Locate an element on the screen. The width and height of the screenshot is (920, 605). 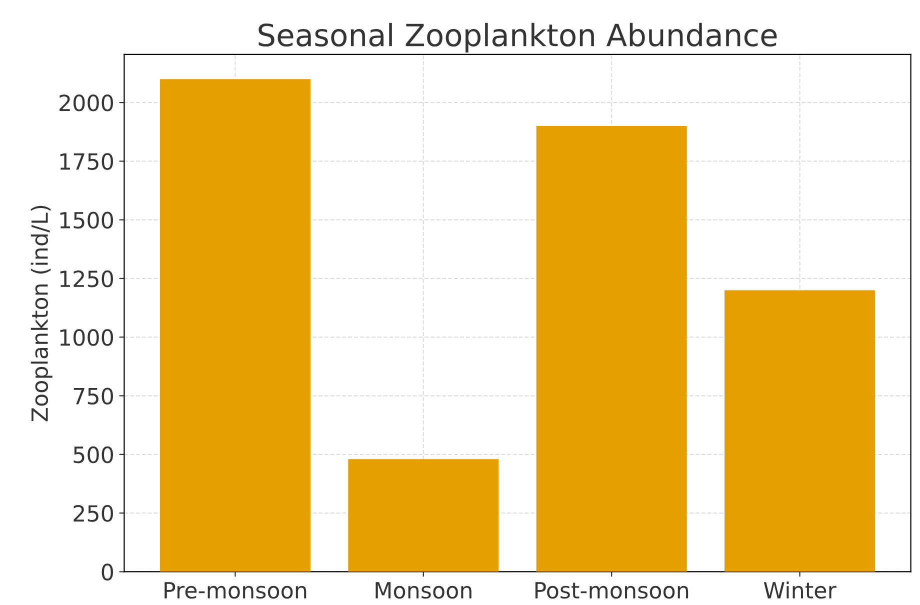
y-tick-label: 0 is located at coordinates (107, 572).